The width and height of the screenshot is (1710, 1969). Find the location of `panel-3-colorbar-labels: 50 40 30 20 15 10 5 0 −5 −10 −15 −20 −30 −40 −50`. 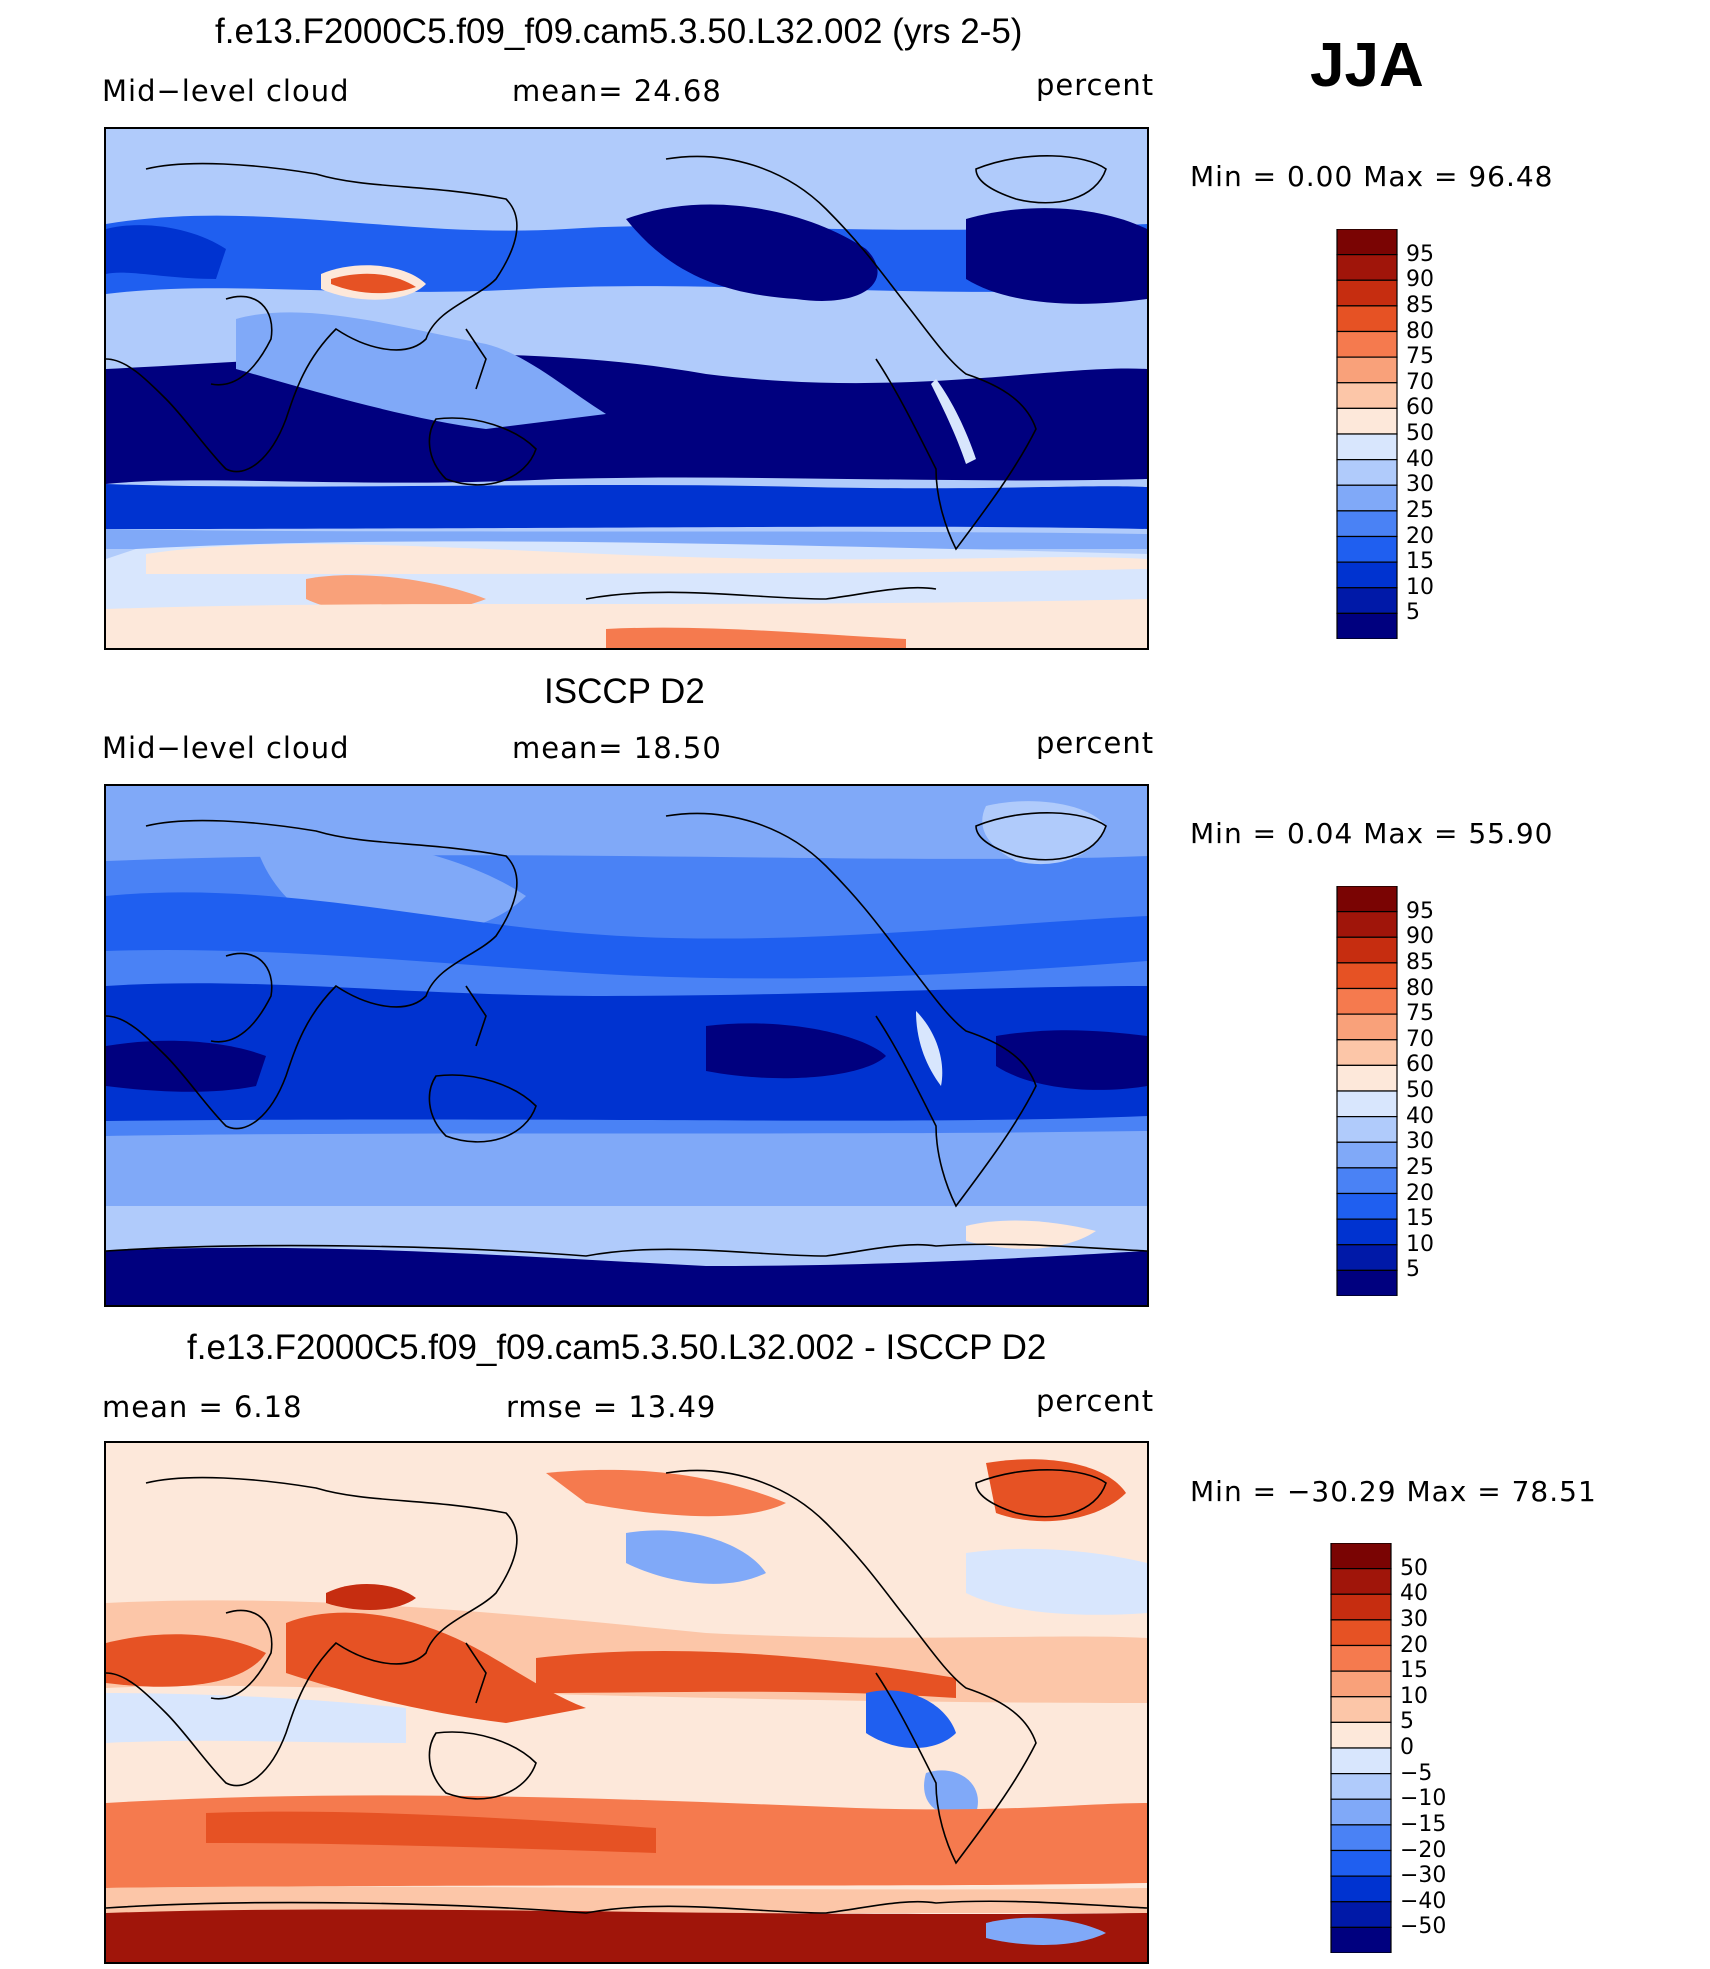

panel-3-colorbar-labels: 50 40 30 20 15 10 5 0 −5 −10 −15 −20 −30 −40 −50 is located at coordinates (1435, 1748).